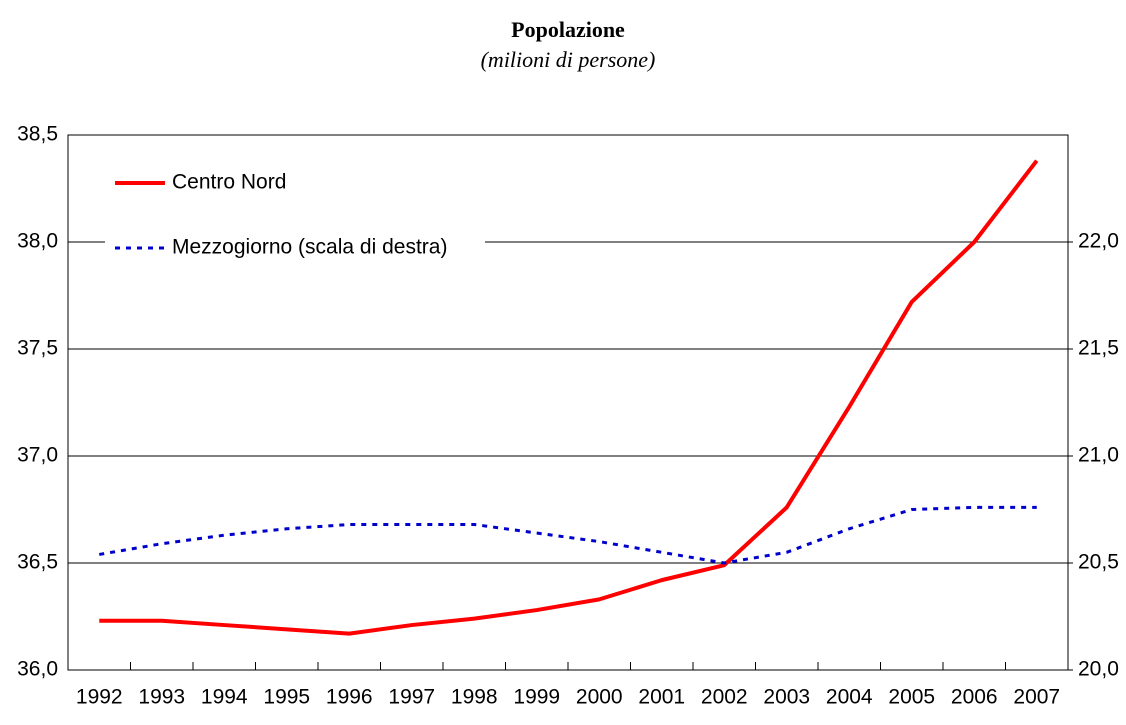 The width and height of the screenshot is (1126, 725). What do you see at coordinates (724, 697) in the screenshot?
I see `x-tick-label: 2002` at bounding box center [724, 697].